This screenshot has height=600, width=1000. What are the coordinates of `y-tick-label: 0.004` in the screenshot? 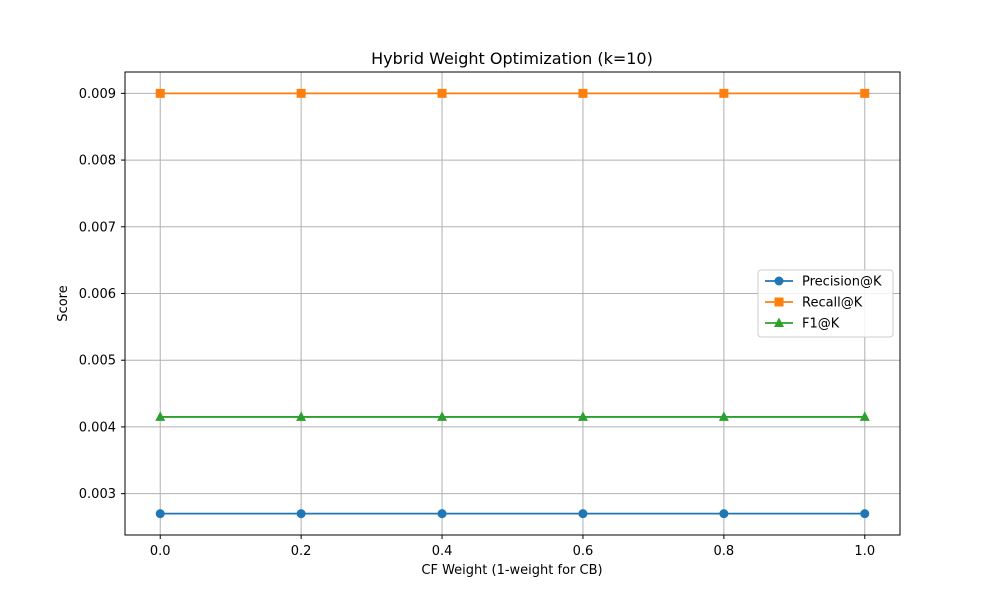 It's located at (97, 427).